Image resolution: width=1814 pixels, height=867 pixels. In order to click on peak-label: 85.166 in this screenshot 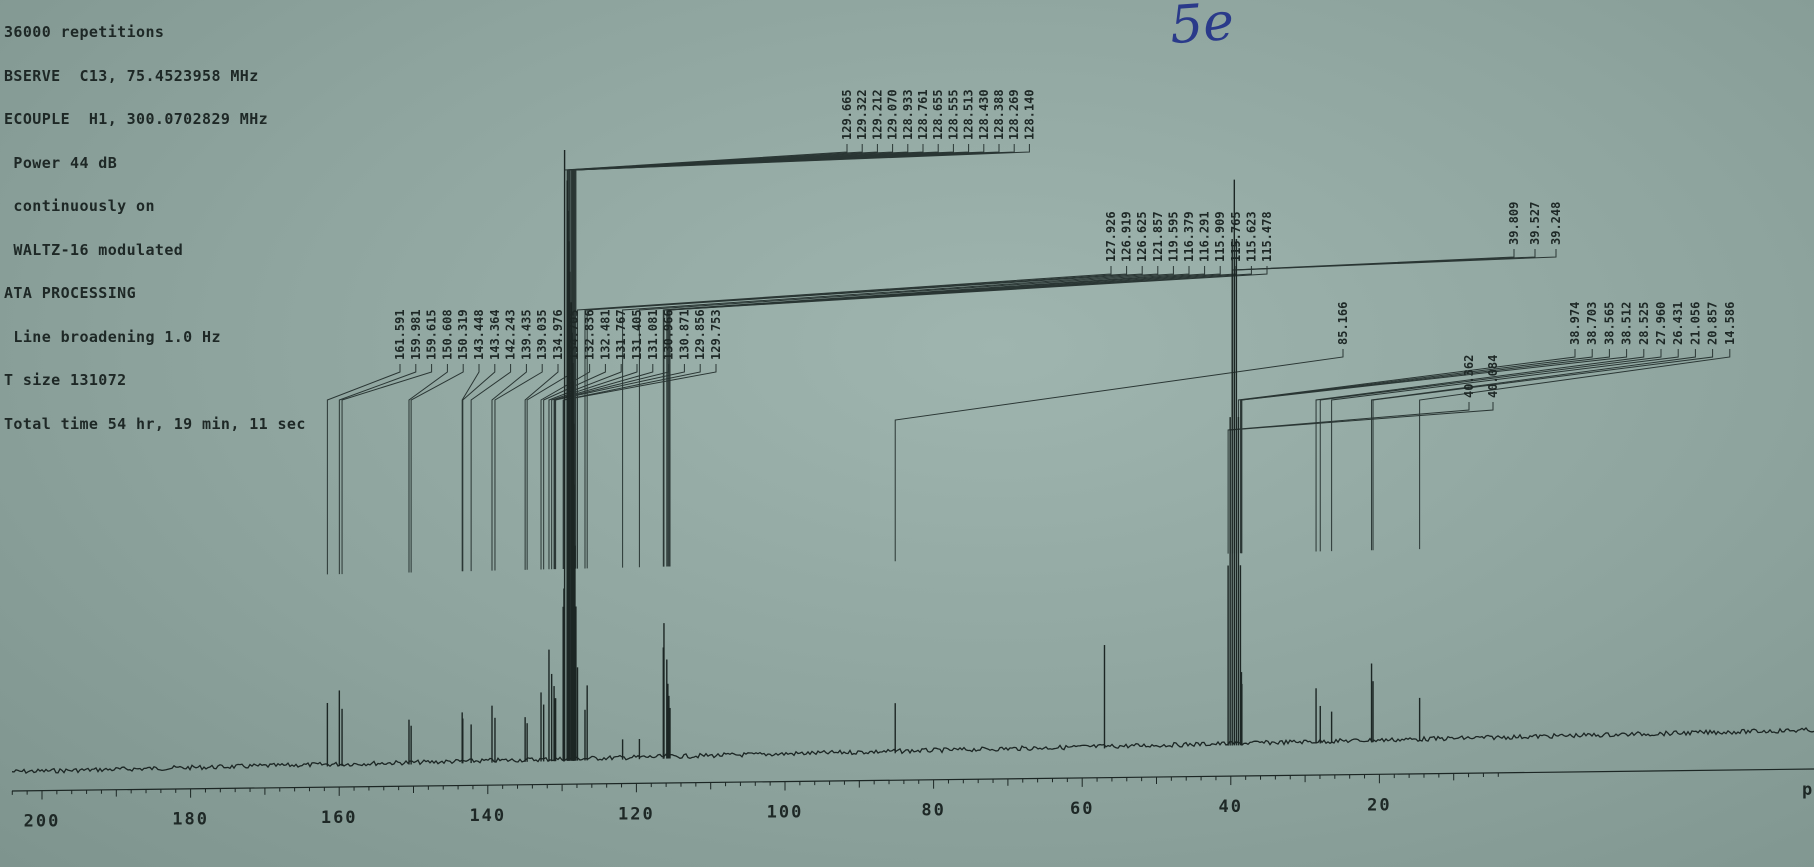, I will do `click(1343, 323)`.